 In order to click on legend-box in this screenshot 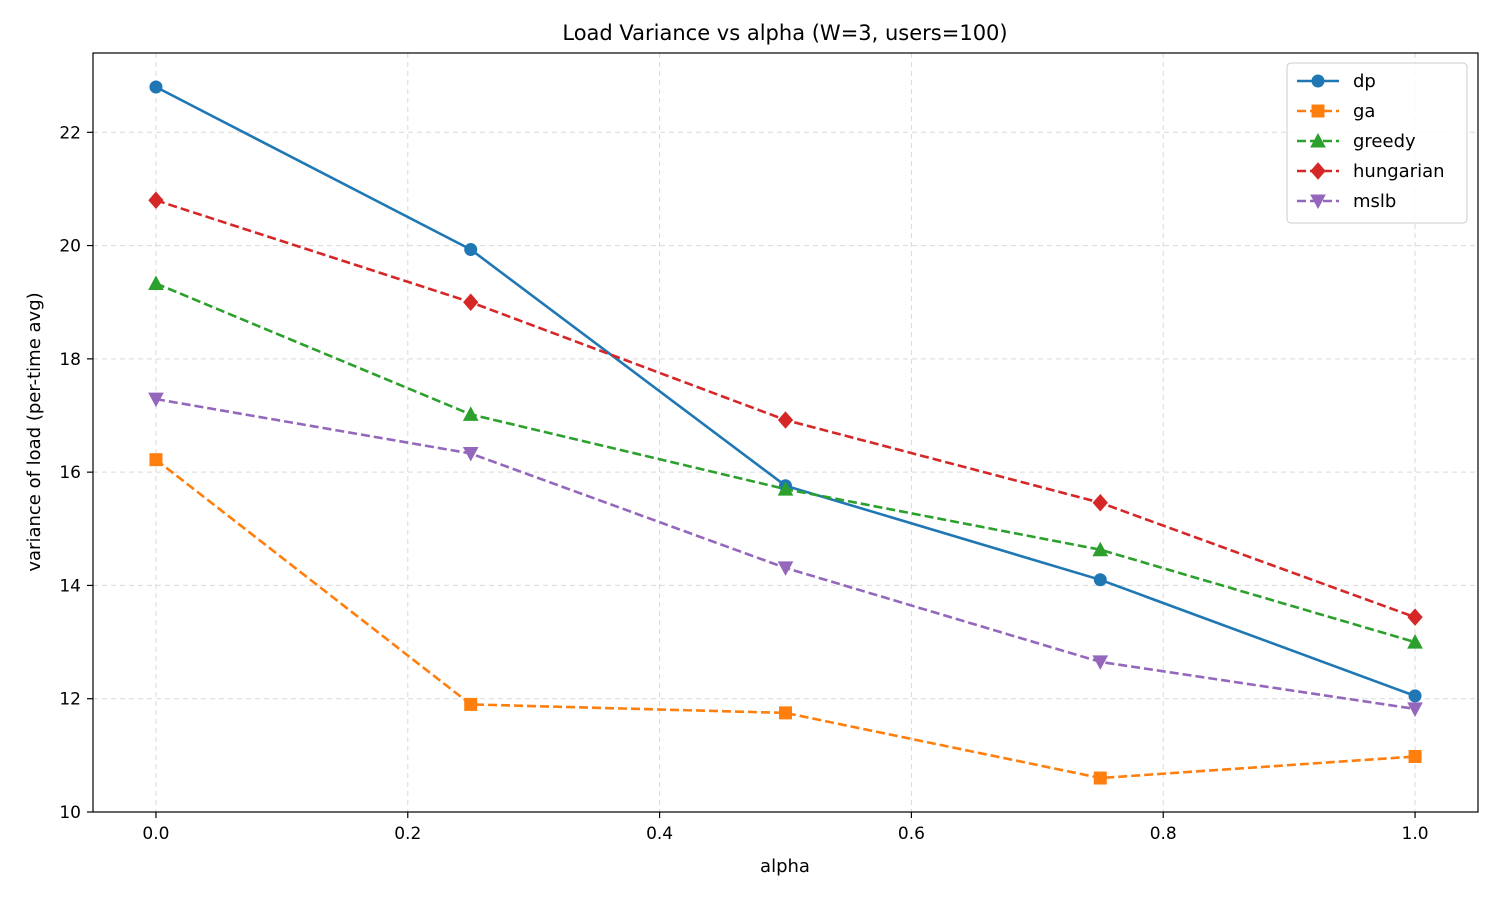, I will do `click(1377, 143)`.